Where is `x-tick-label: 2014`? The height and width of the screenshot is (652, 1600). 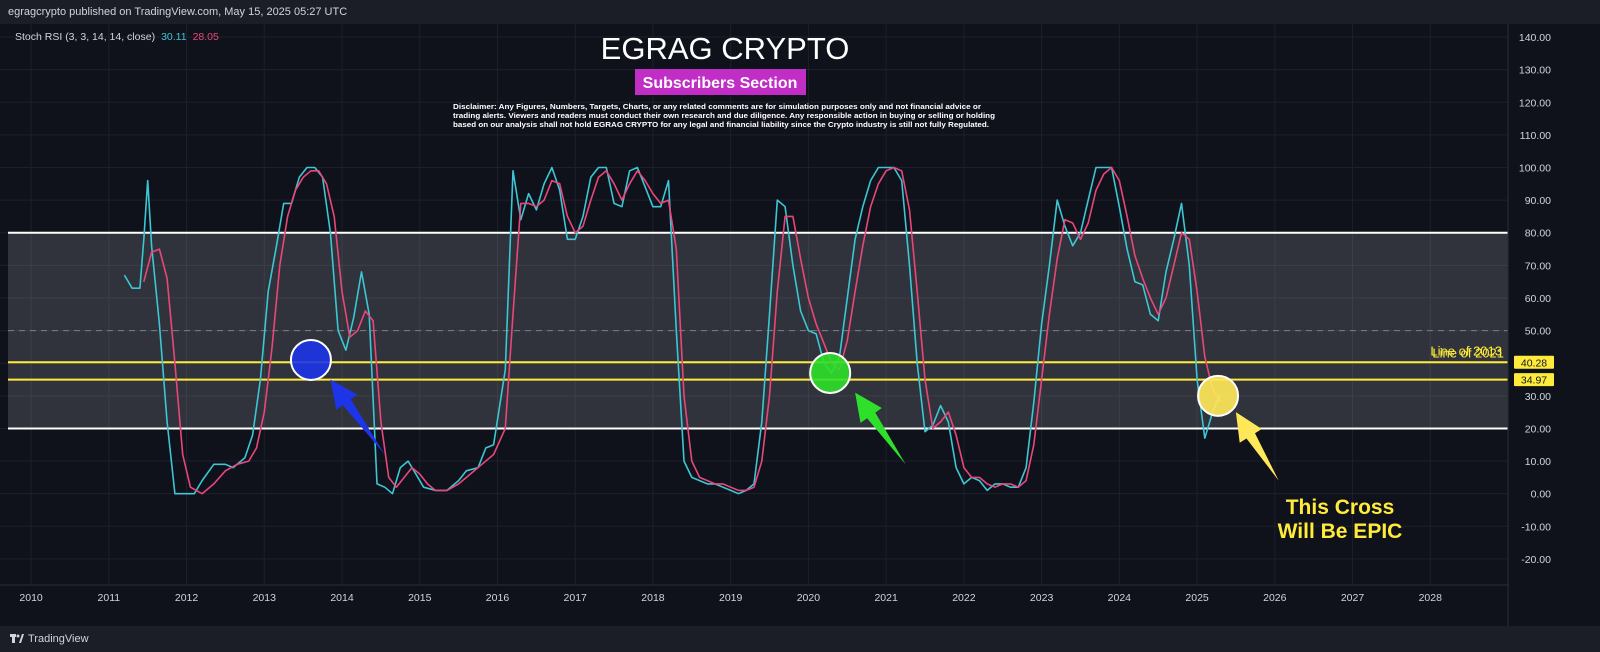
x-tick-label: 2014 is located at coordinates (342, 598).